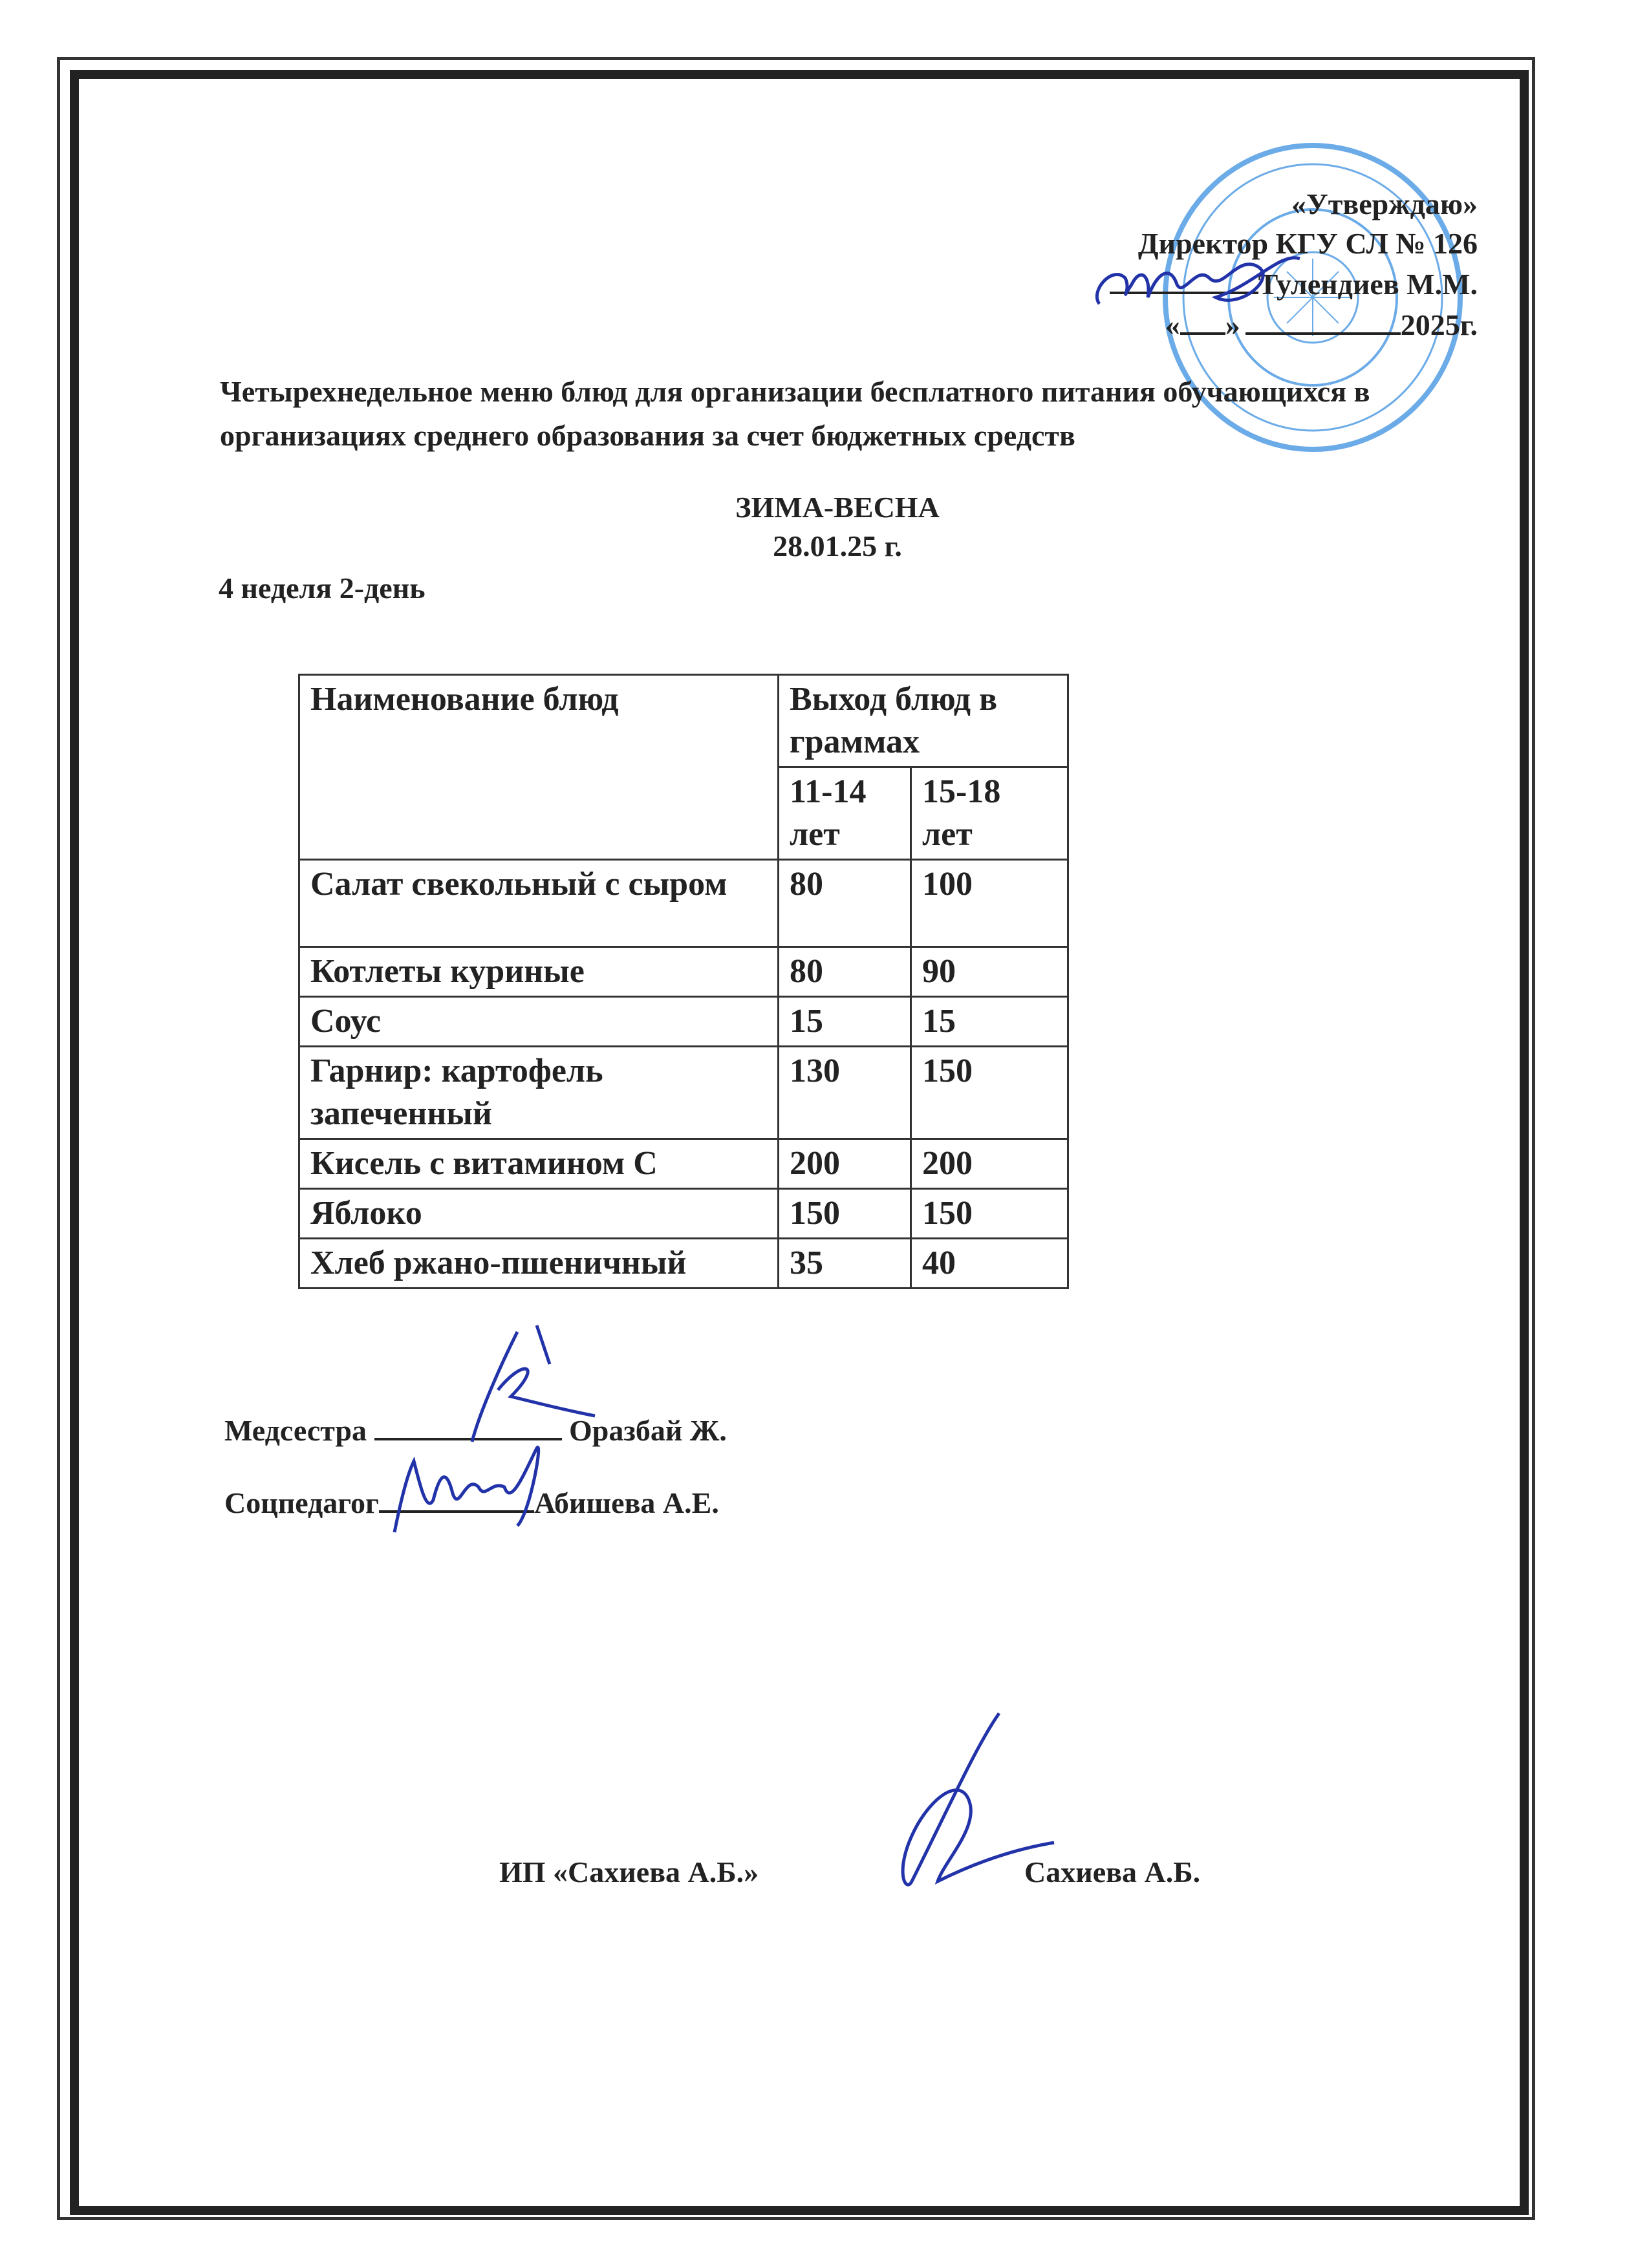 The height and width of the screenshot is (2268, 1649). What do you see at coordinates (844, 1021) in the screenshot?
I see `output-11-14: 15` at bounding box center [844, 1021].